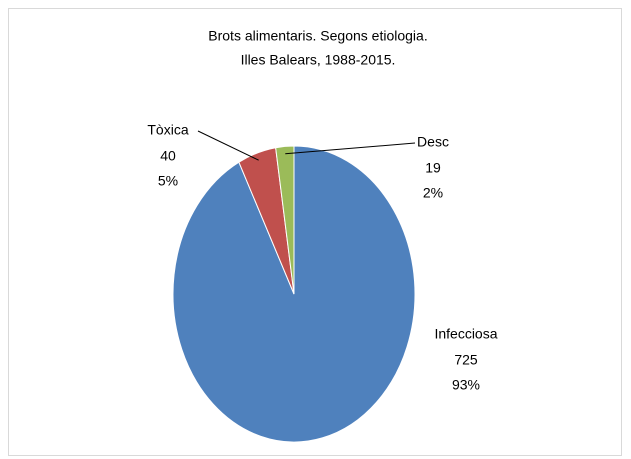 Image resolution: width=631 pixels, height=459 pixels. I want to click on slice-value: 725, so click(466, 360).